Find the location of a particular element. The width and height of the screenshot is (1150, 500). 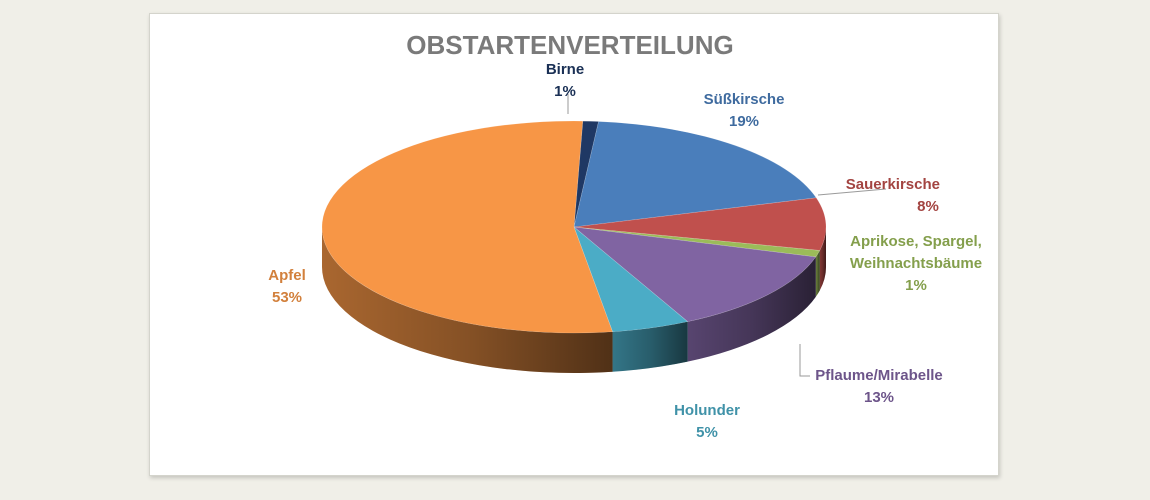

slice-label-name: Weihnachtsbäume is located at coordinates (916, 263).